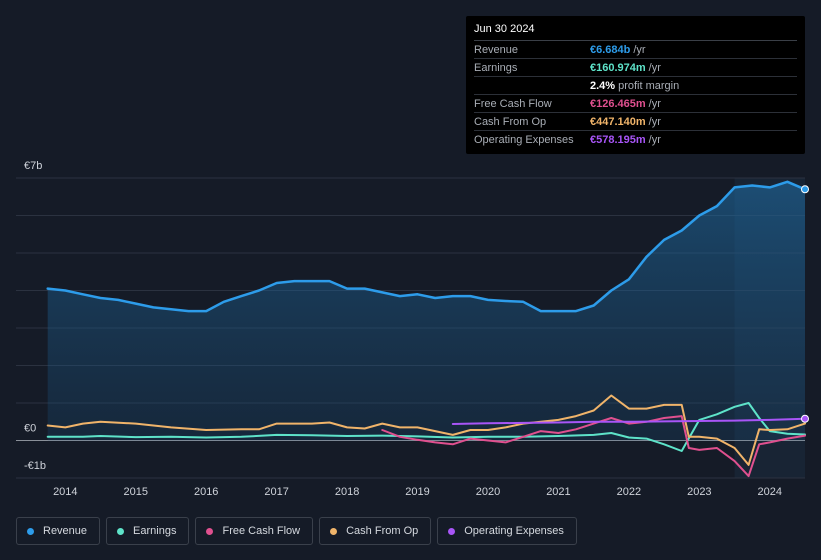  Describe the element at coordinates (603, 85) in the screenshot. I see `tooltip-value: 2.4%` at that location.